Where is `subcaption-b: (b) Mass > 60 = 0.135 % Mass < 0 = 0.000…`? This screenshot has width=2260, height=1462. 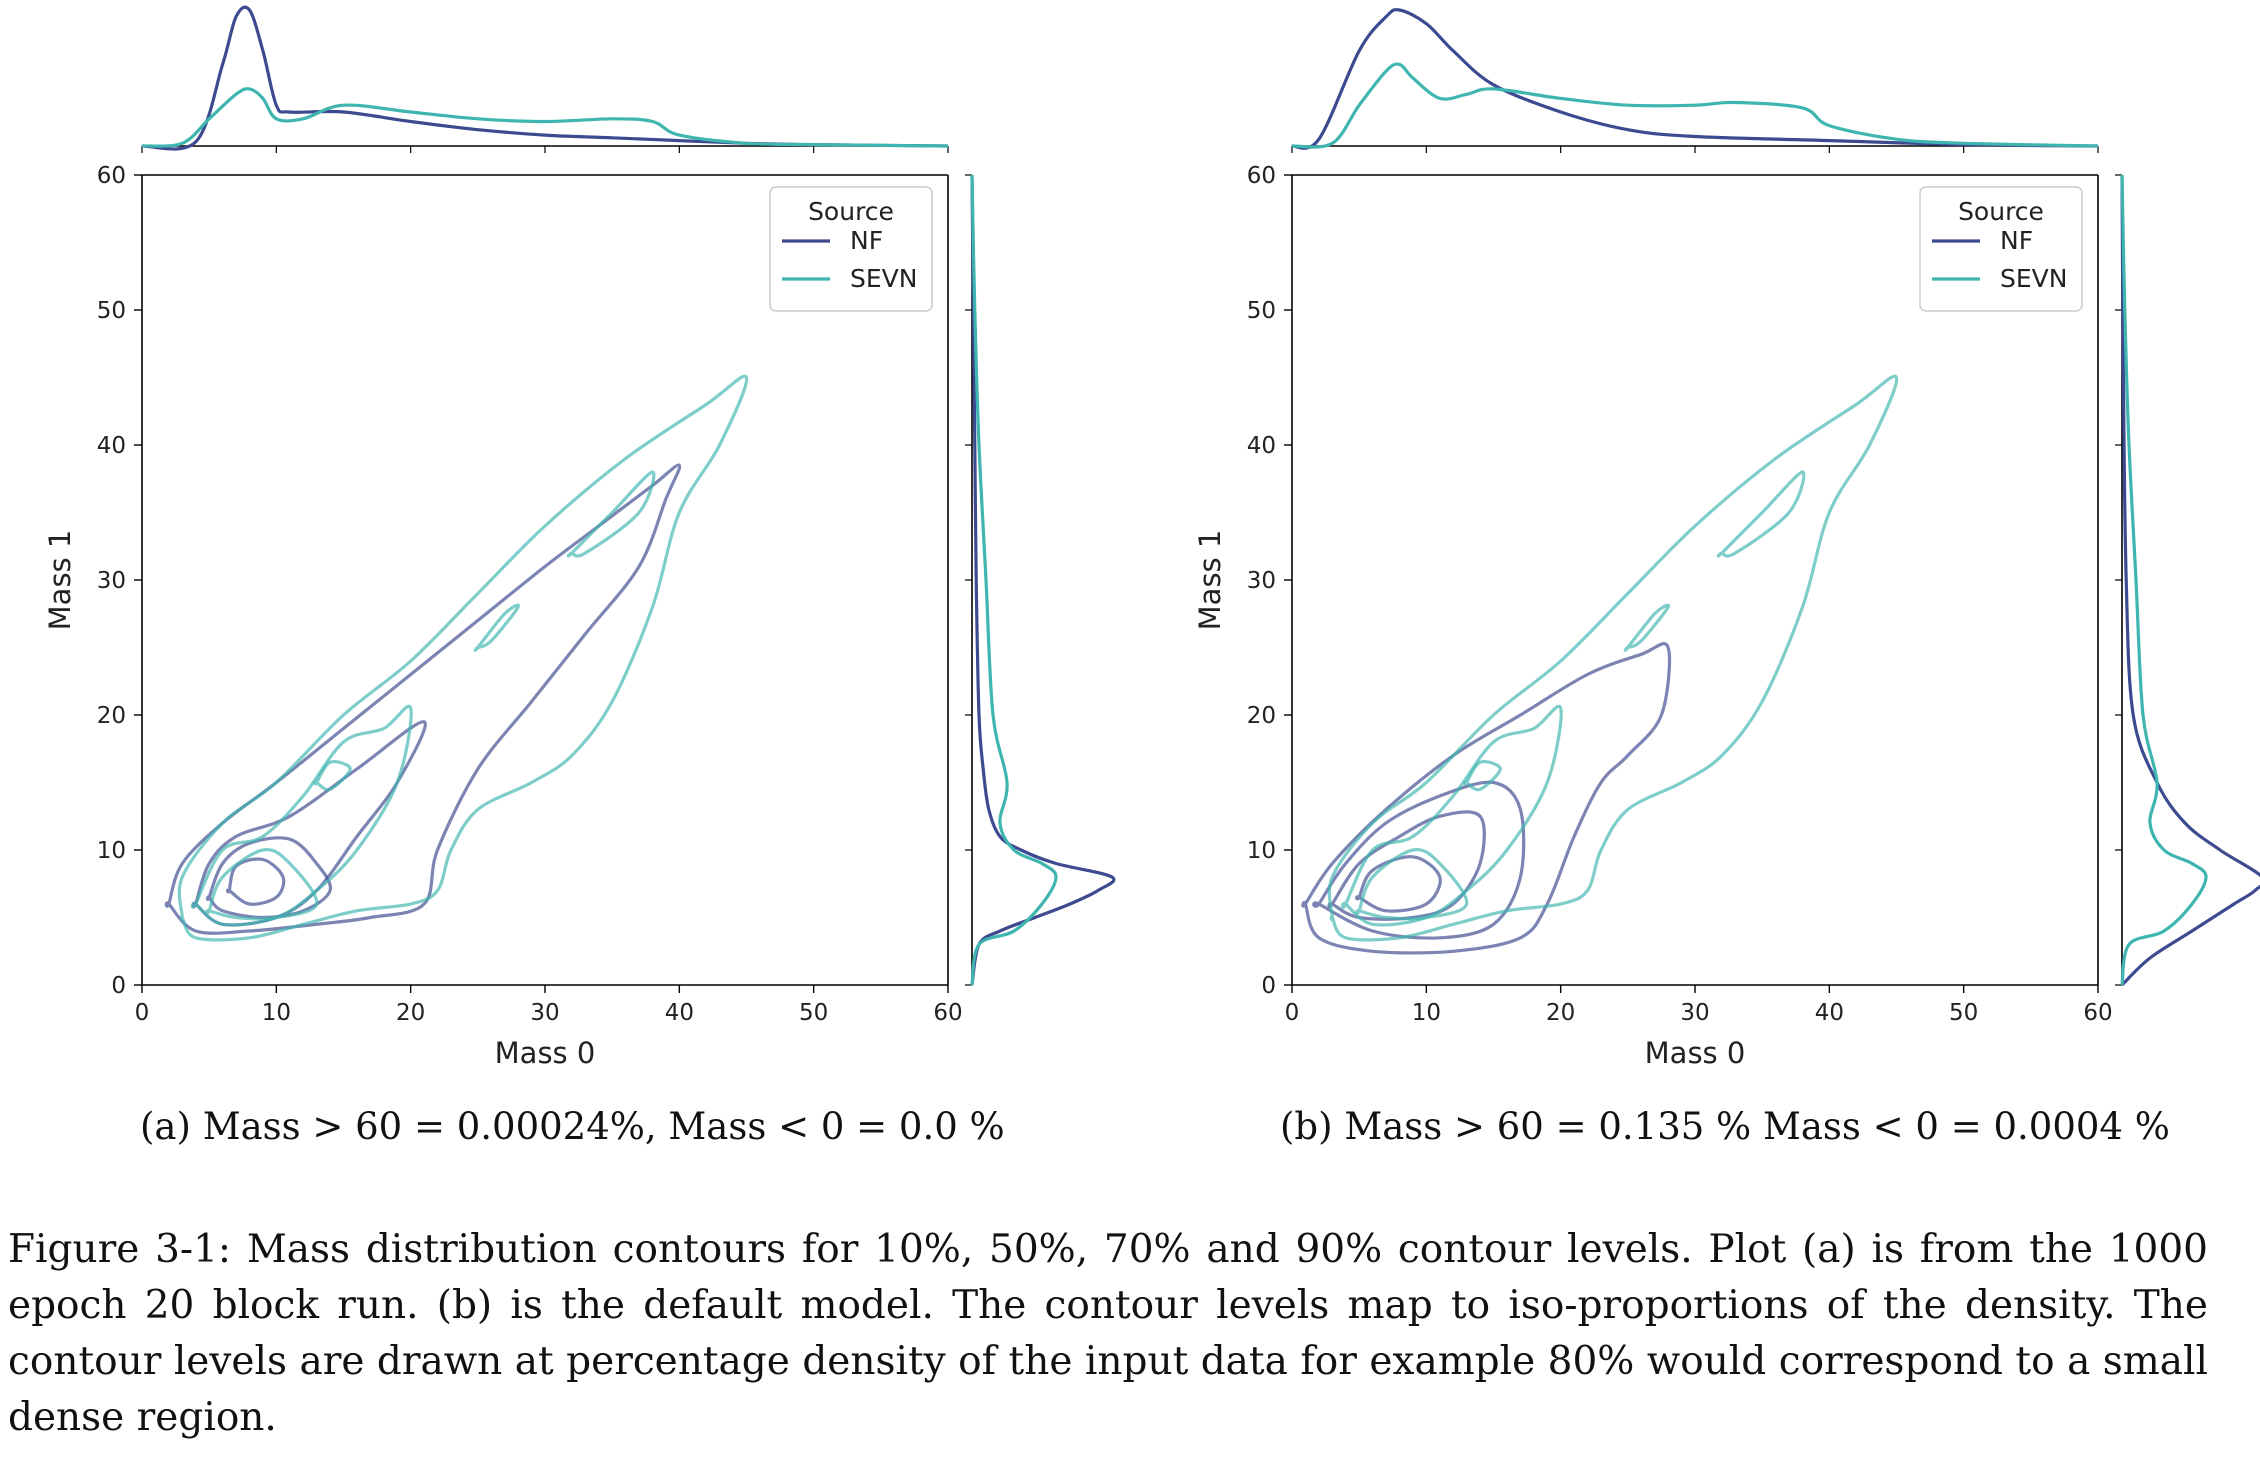
subcaption-b: (b) Mass > 60 = 0.135 % Mass < 0 = 0.000… is located at coordinates (1725, 1126).